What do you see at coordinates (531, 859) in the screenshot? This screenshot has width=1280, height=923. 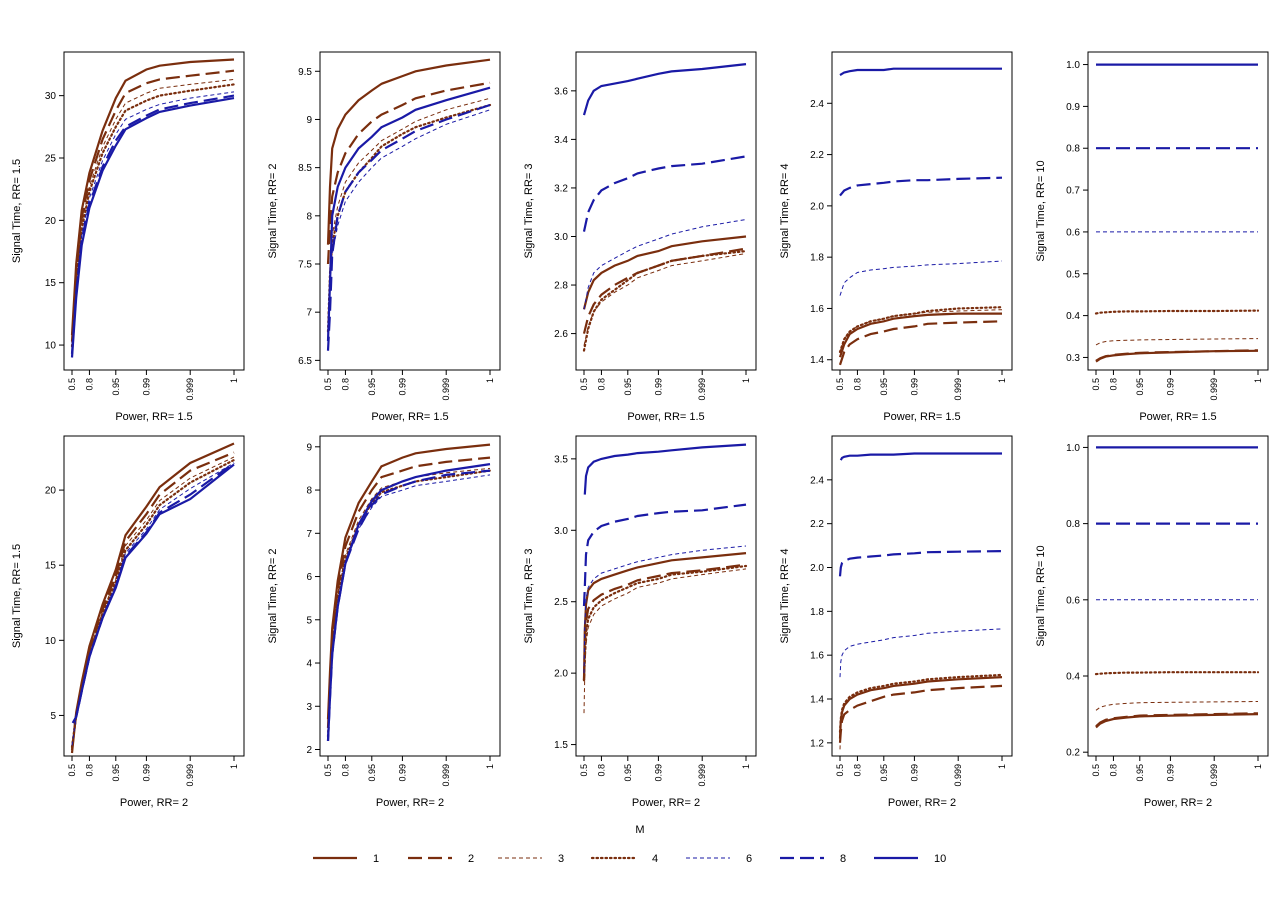 I see `legend-item-m3: 3` at bounding box center [531, 859].